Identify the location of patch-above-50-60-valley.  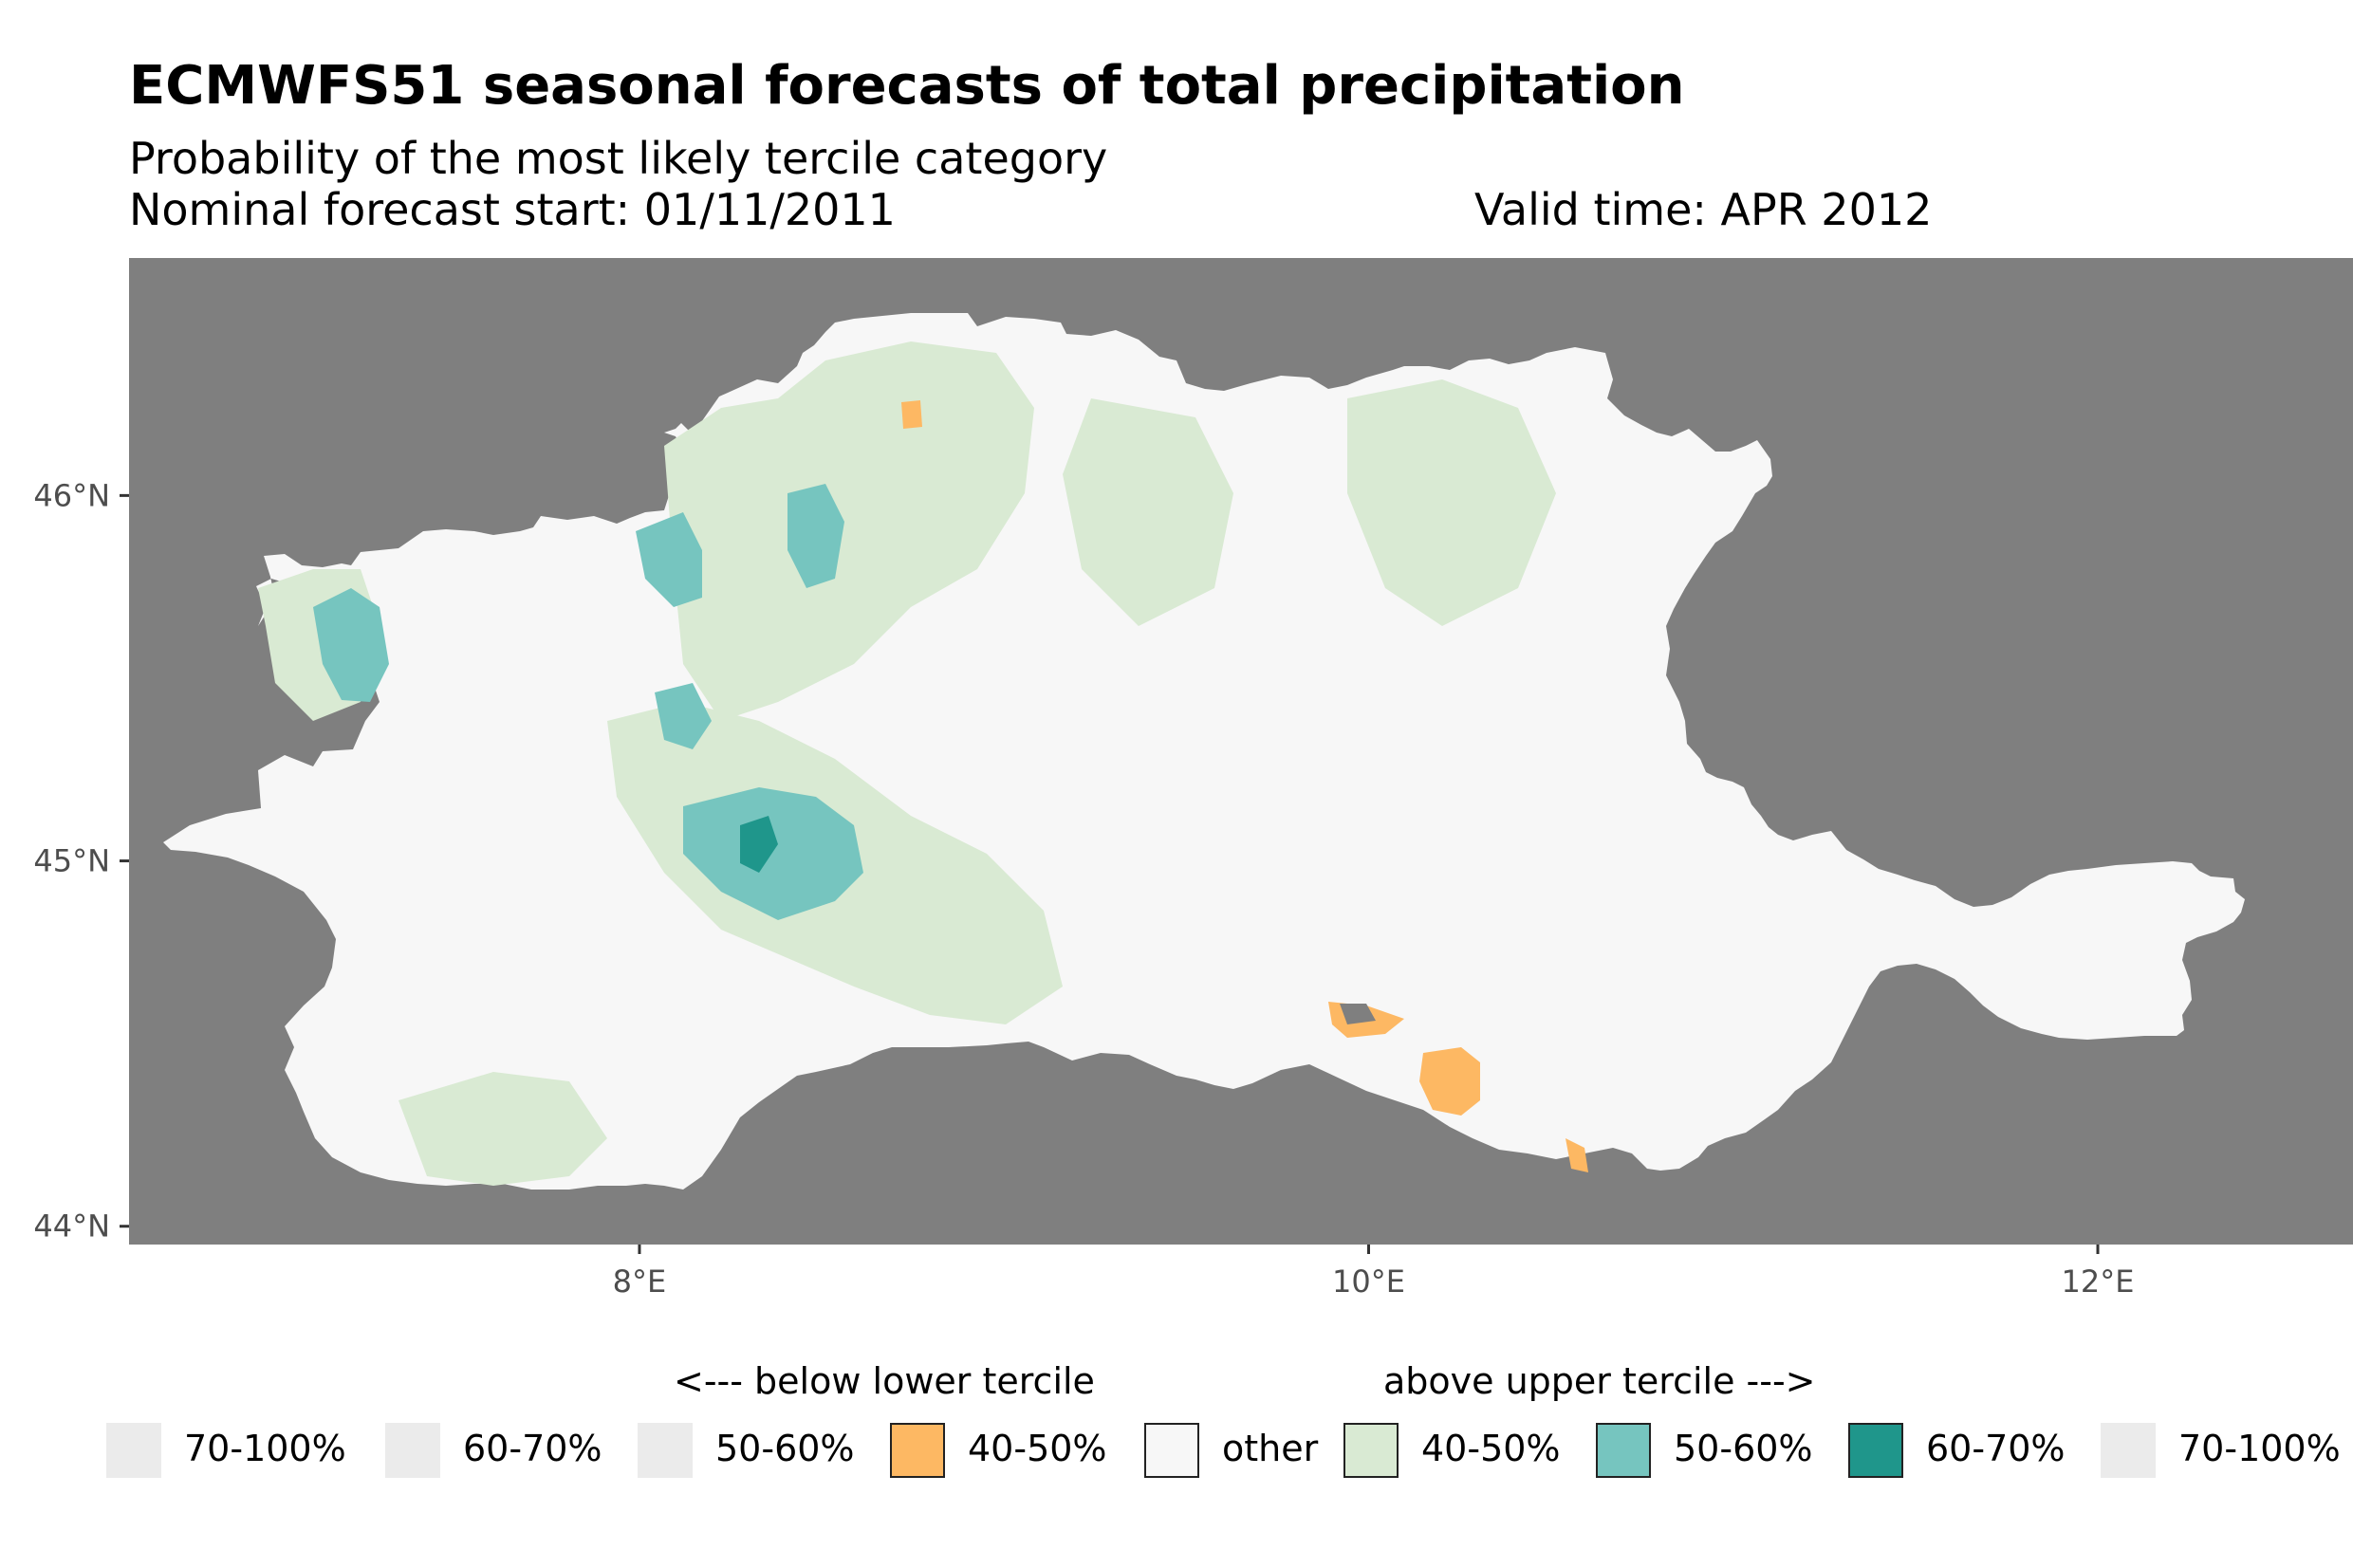
(773, 854).